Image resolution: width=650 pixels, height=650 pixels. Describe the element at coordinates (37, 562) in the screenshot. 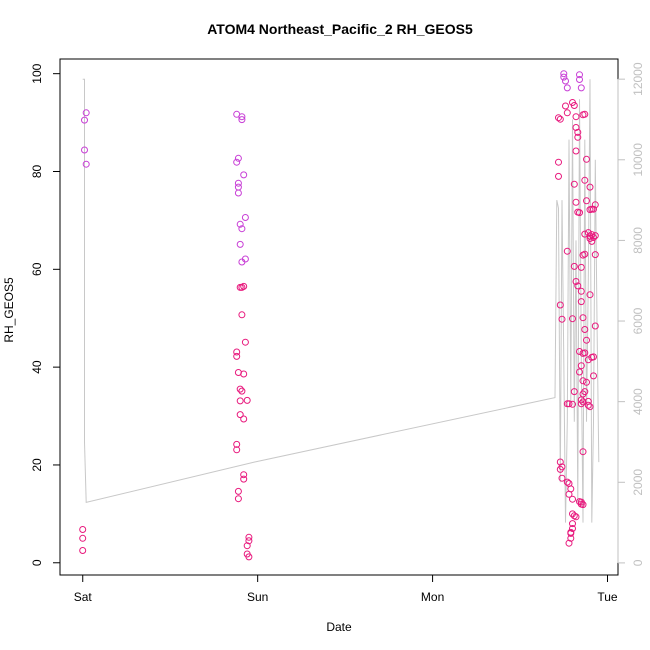

I see `y-tick-label-0: 0` at that location.